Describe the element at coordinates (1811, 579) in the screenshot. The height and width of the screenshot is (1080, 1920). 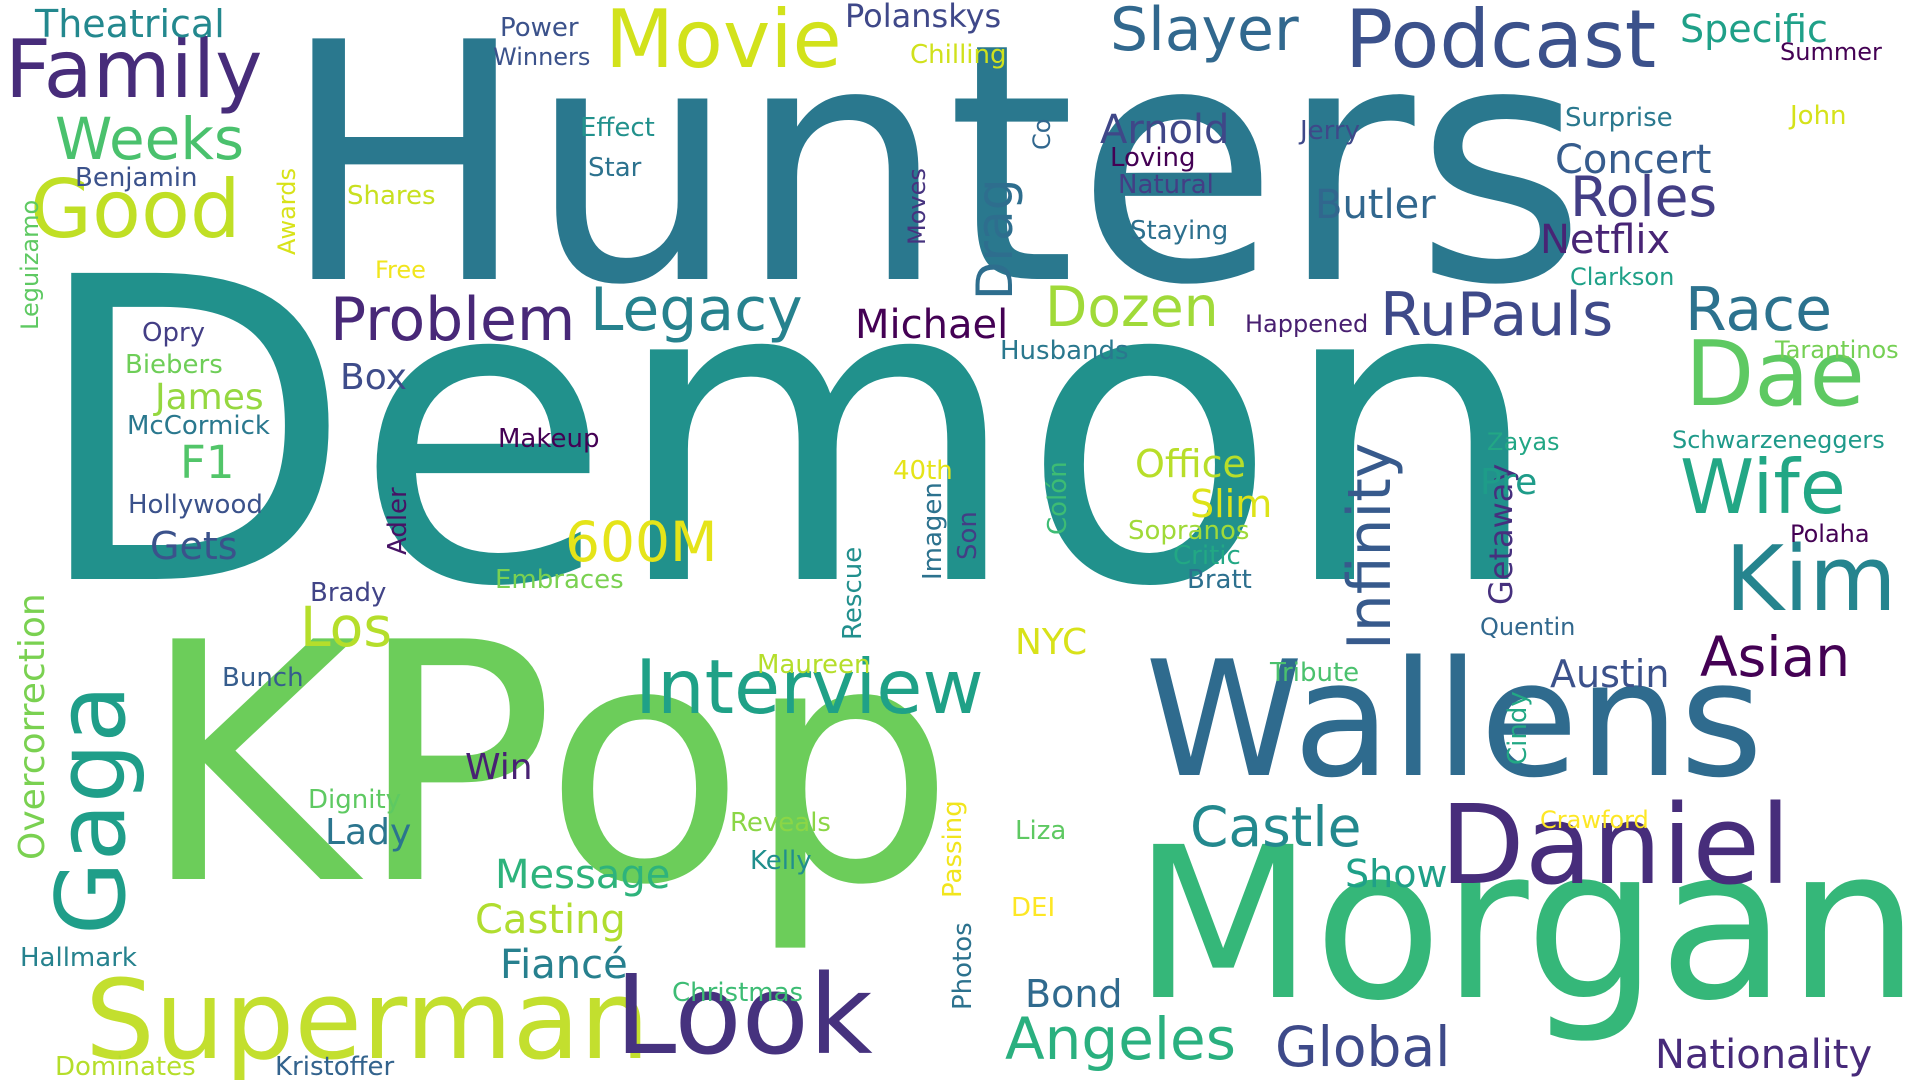
I see `word-kim: Kim` at that location.